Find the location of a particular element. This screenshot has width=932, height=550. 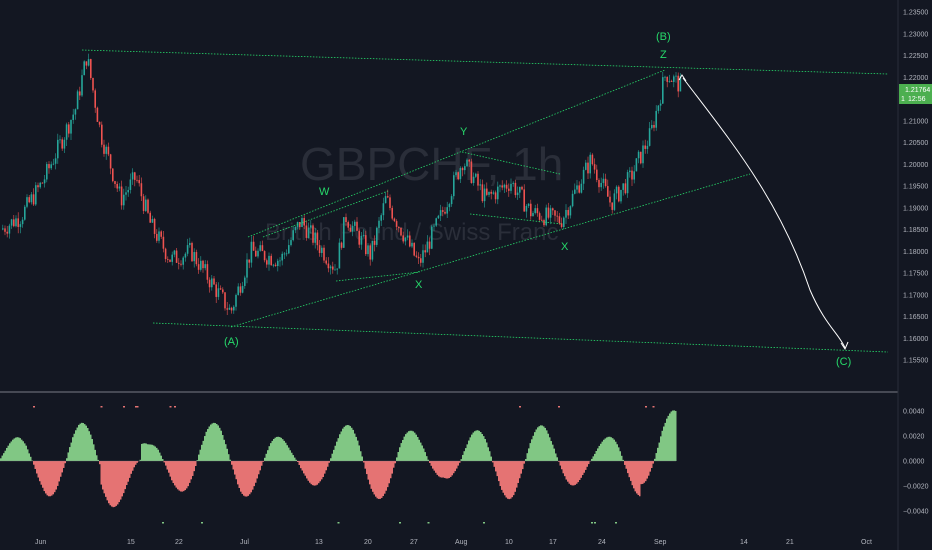

lower-channel-line is located at coordinates (520, 337).